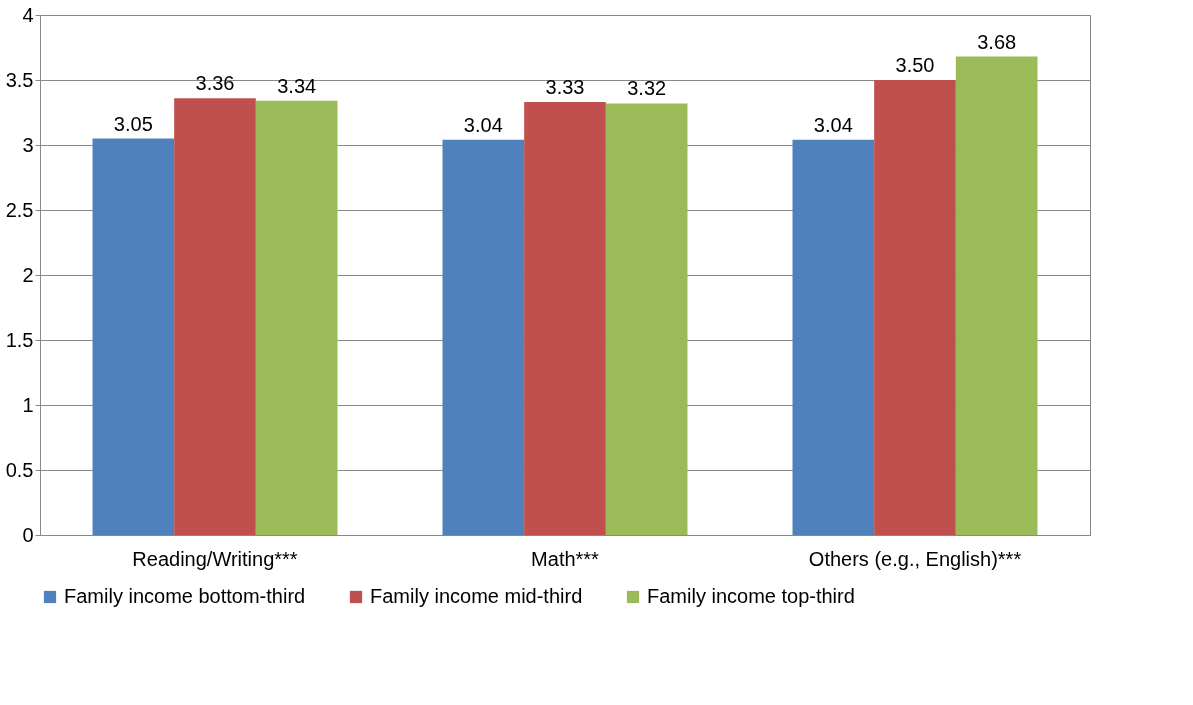 This screenshot has height=705, width=1193. Describe the element at coordinates (565, 87) in the screenshot. I see `data-label: 3.33` at that location.